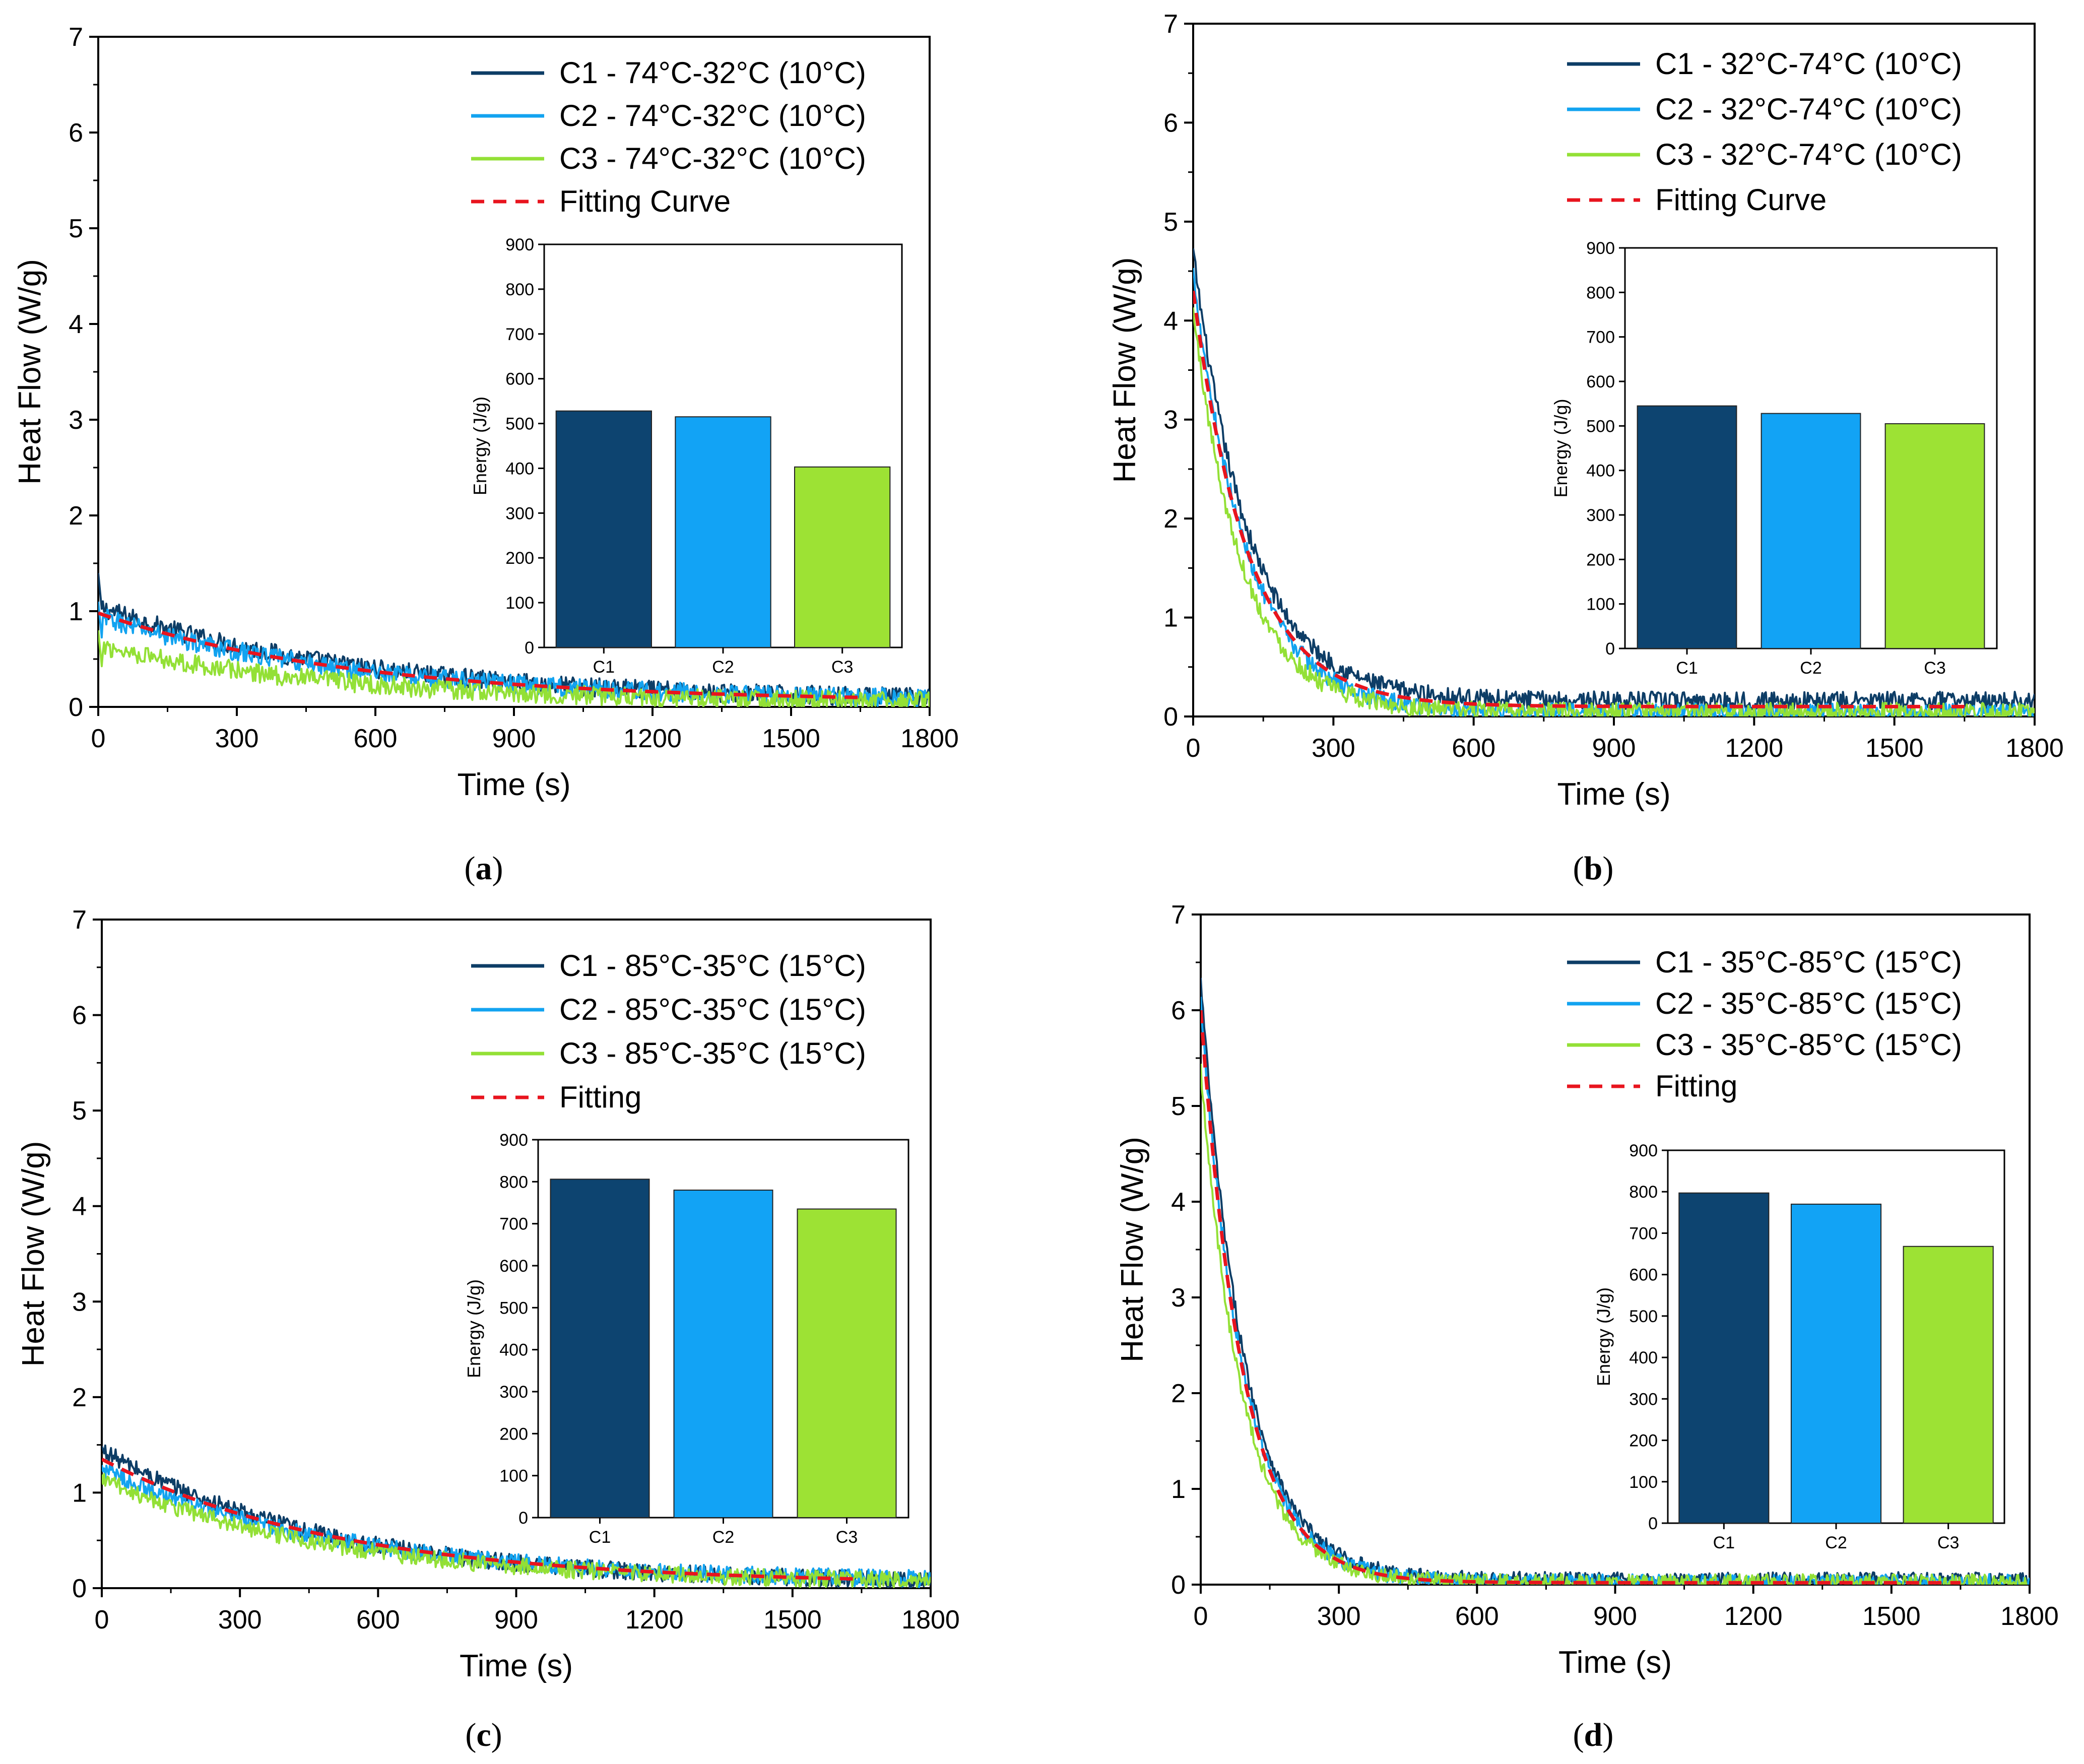  I want to click on panel-caption: (b), so click(1593, 868).